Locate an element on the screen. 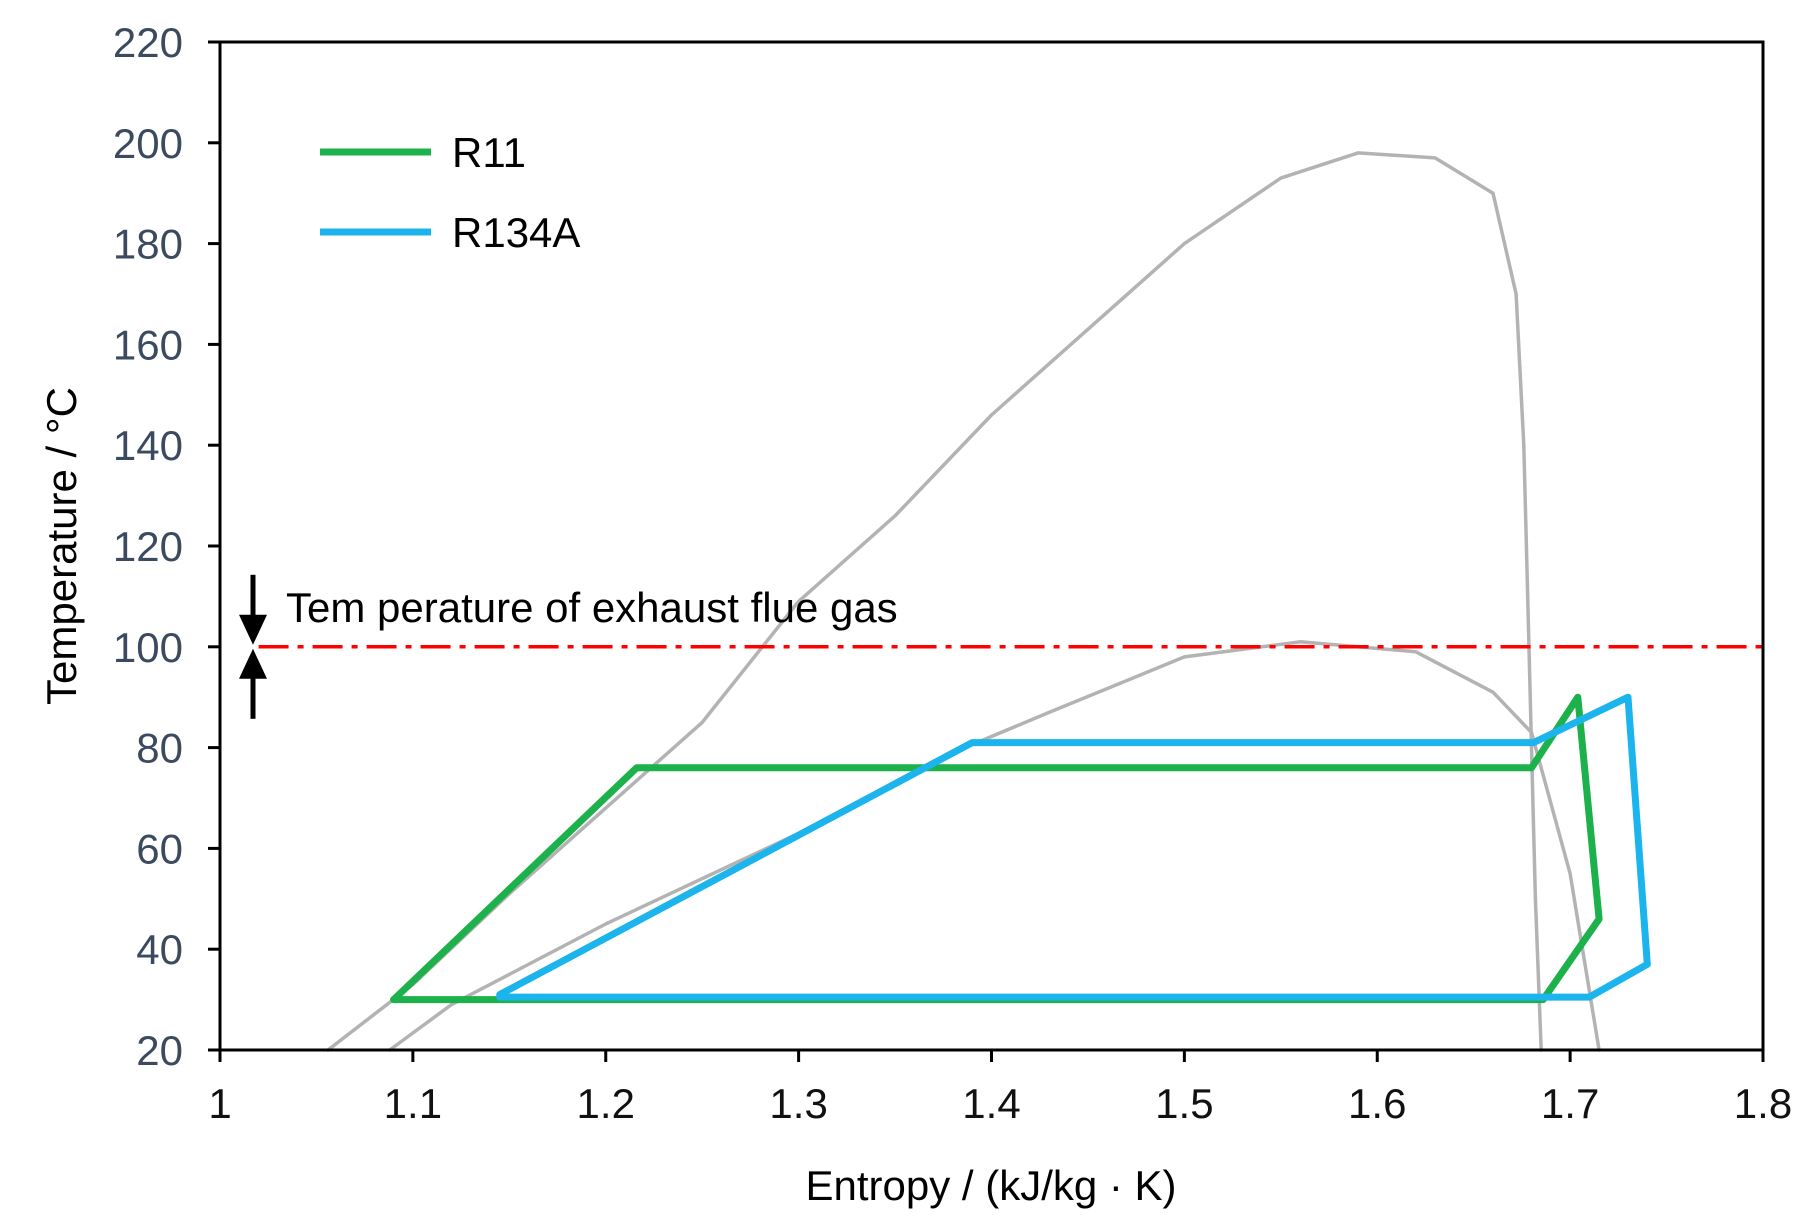 The width and height of the screenshot is (1816, 1231). x-tick-label: 1.4 is located at coordinates (991, 1103).